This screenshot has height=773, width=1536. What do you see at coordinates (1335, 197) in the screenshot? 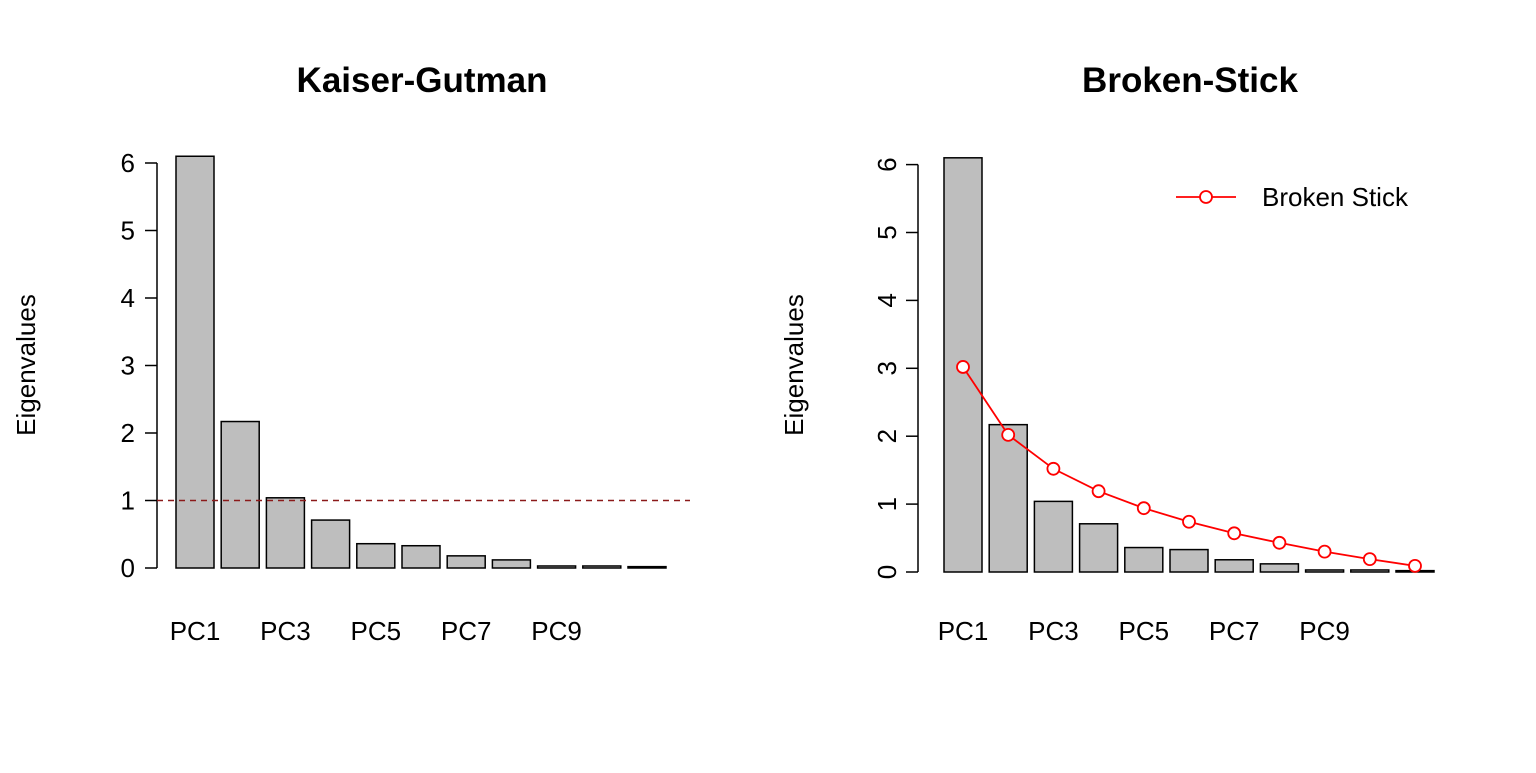
I see `legend-label: Broken Stick` at bounding box center [1335, 197].